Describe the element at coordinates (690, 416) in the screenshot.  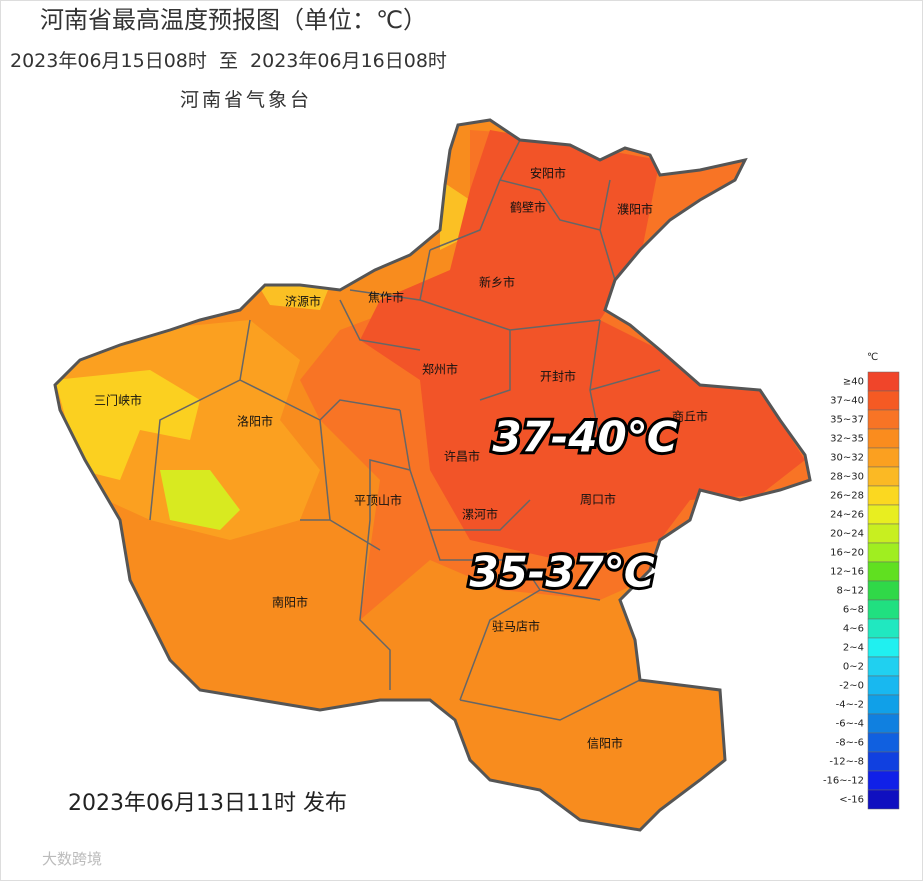
I see `city-label: 商丘市` at that location.